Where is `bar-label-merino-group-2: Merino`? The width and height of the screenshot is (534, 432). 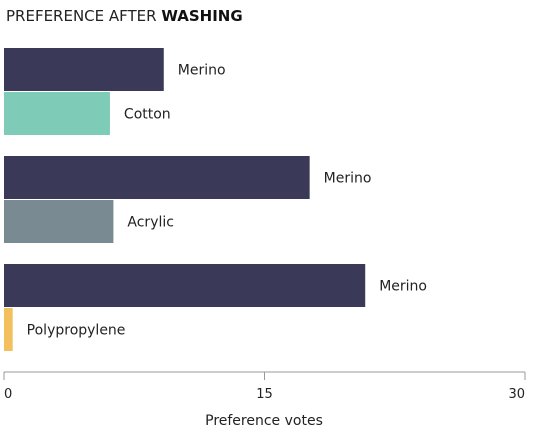
bar-label-merino-group-2: Merino is located at coordinates (348, 179).